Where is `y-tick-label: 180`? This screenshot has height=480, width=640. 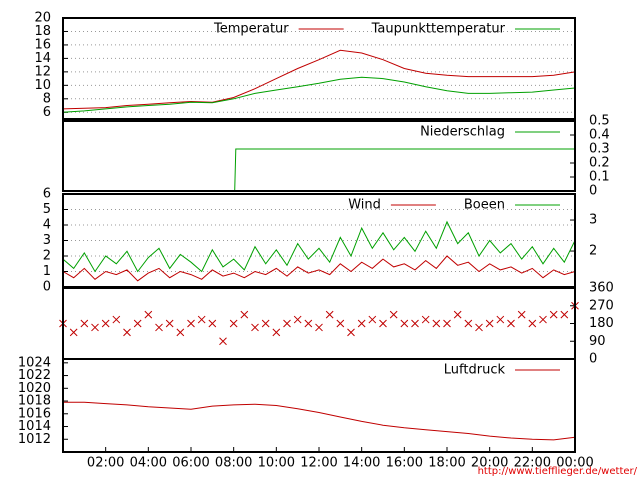 y-tick-label: 180 is located at coordinates (601, 323).